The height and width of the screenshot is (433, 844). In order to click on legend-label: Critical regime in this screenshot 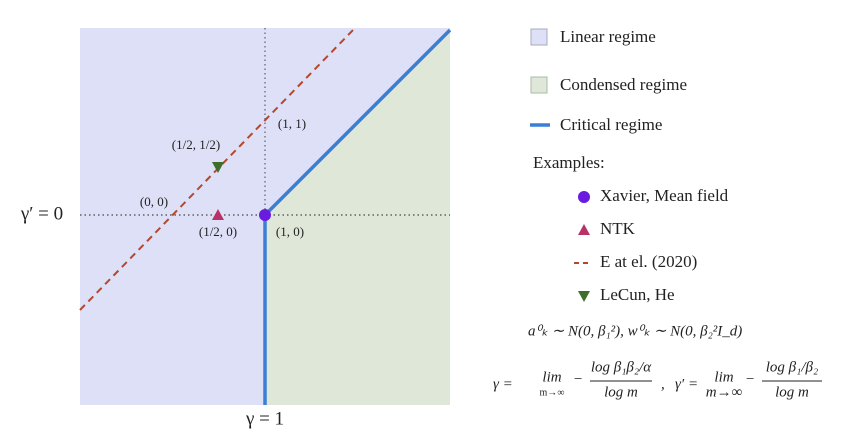, I will do `click(611, 124)`.